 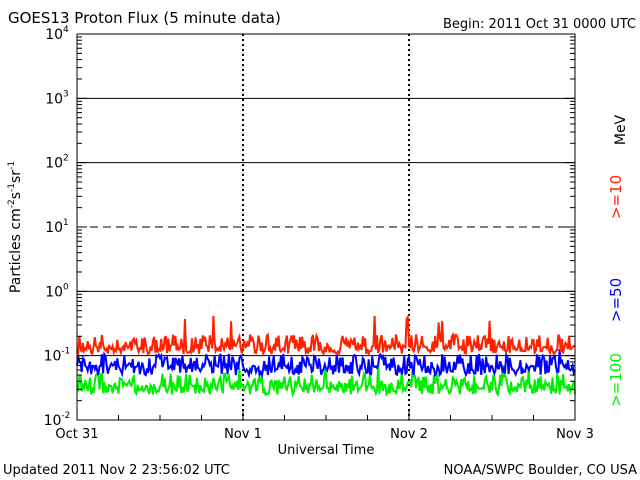 I want to click on unit-label: MeV, so click(x=621, y=129).